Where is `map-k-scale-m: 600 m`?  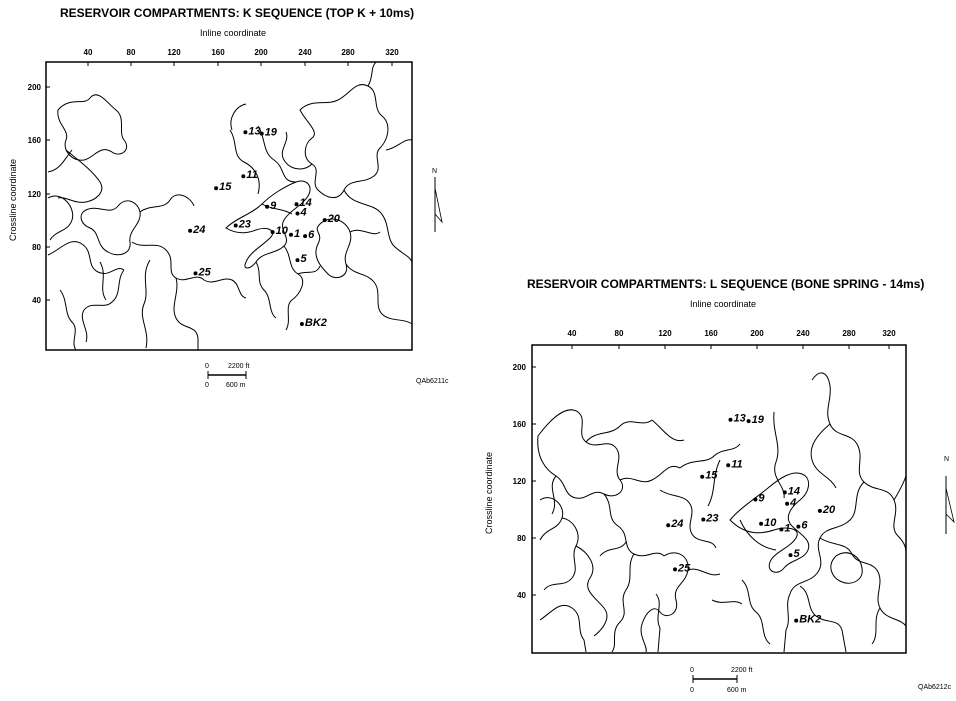 map-k-scale-m: 600 m is located at coordinates (236, 385).